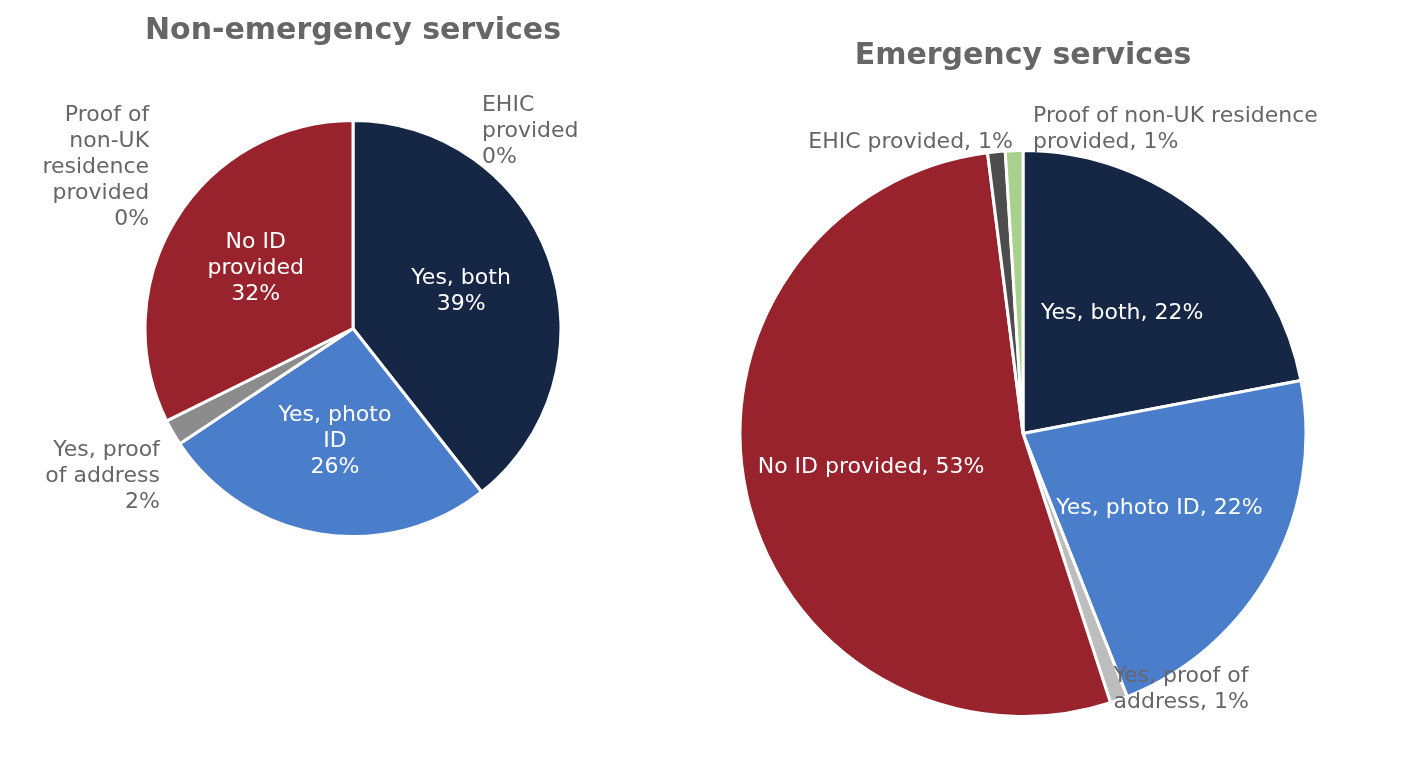 The height and width of the screenshot is (769, 1408). What do you see at coordinates (910, 141) in the screenshot?
I see `slice-label: EHIC provided, 1%` at bounding box center [910, 141].